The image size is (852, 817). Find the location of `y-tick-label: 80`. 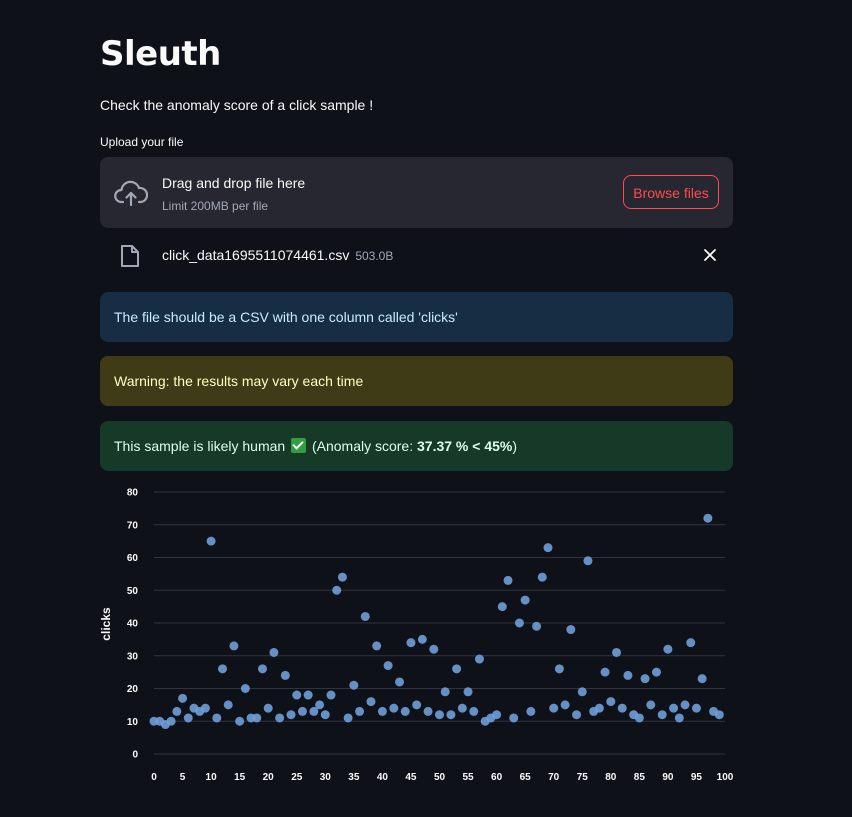

y-tick-label: 80 is located at coordinates (133, 493).